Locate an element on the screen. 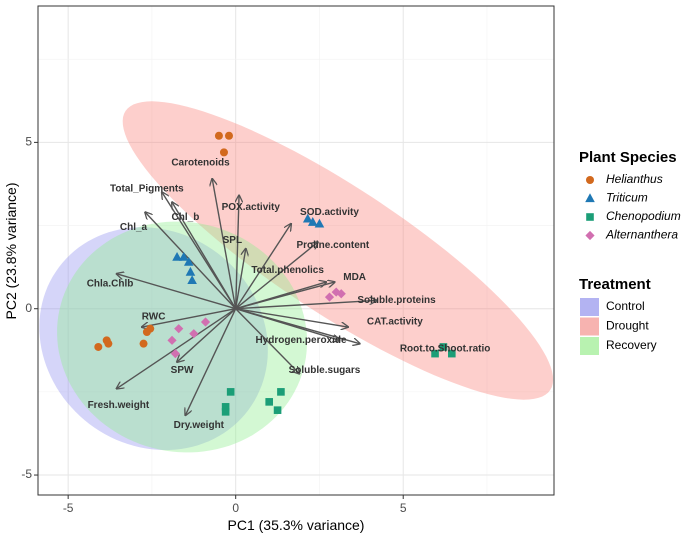 The width and height of the screenshot is (685, 538). vector-spw is located at coordinates (207, 335).